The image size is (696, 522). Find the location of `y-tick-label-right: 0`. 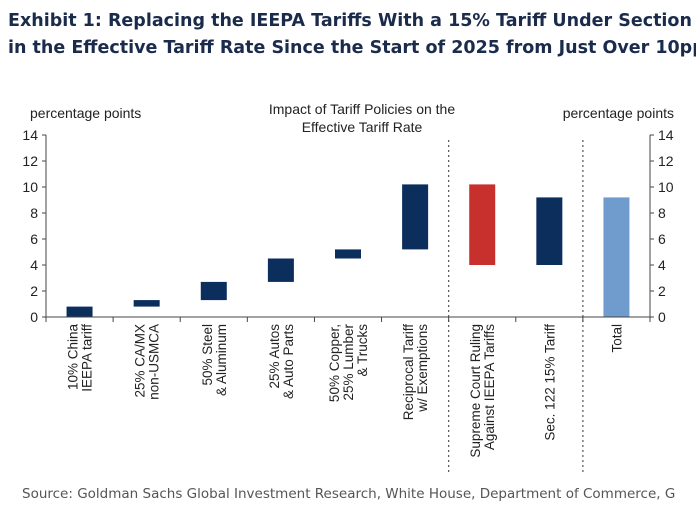

y-tick-label-right: 0 is located at coordinates (662, 317).